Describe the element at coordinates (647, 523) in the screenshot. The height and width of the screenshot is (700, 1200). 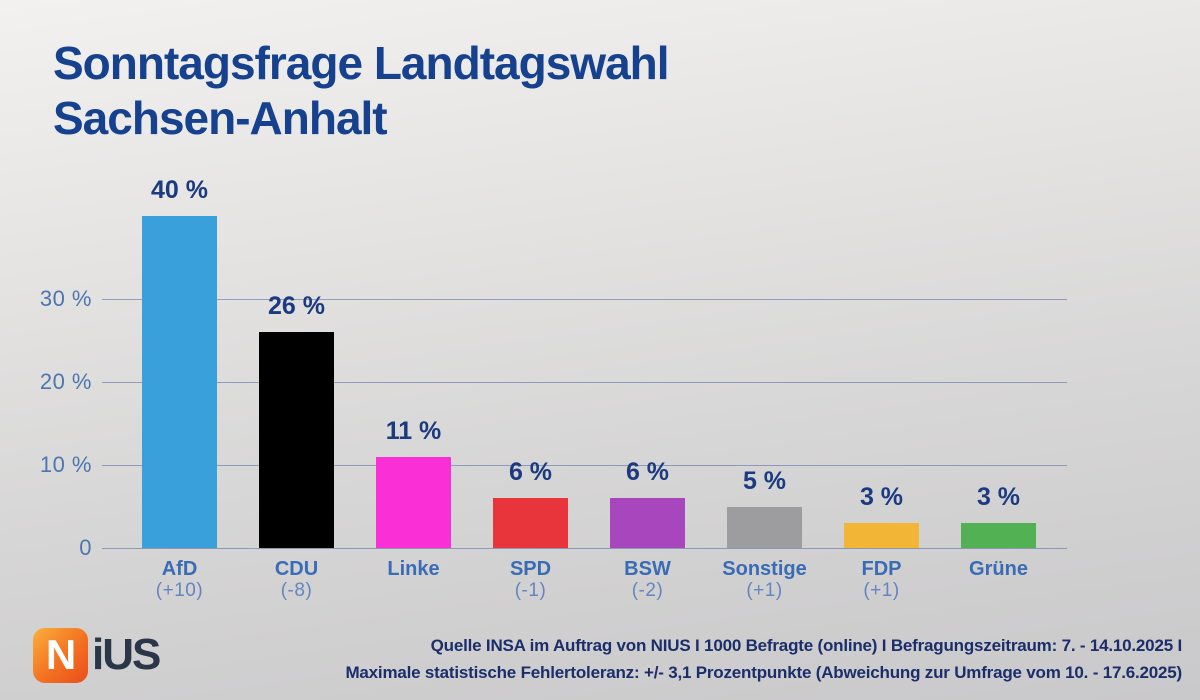
I see `bar-bsw` at that location.